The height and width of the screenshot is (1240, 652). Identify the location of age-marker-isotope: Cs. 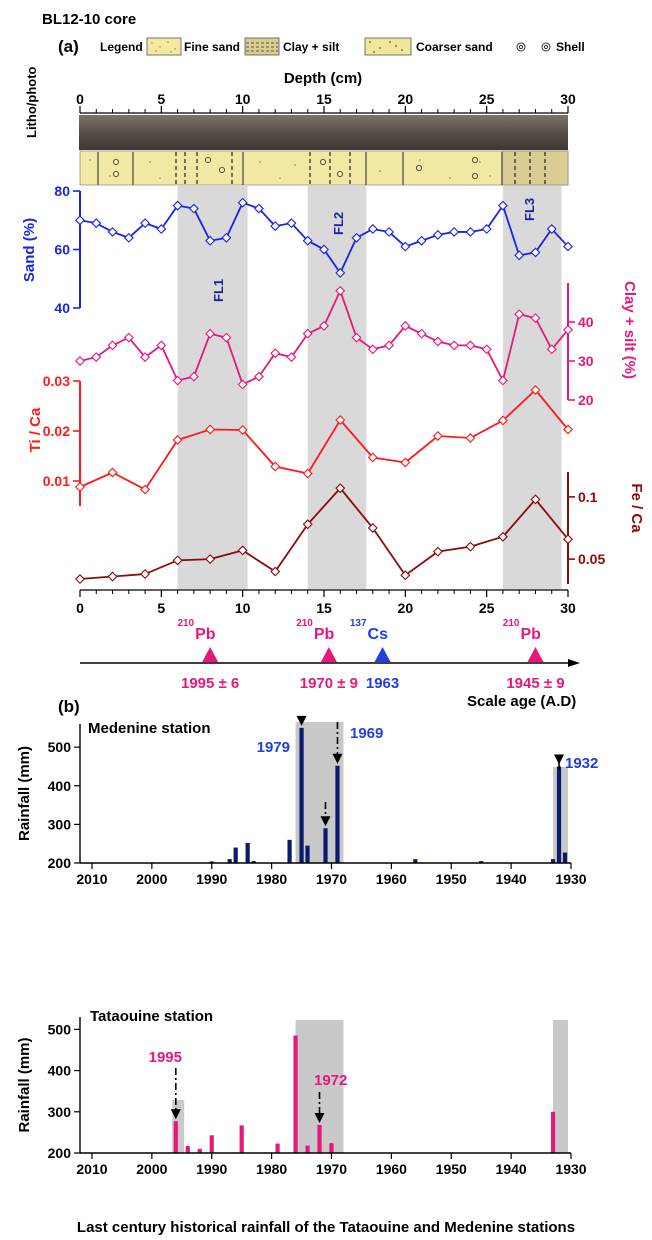
(378, 634).